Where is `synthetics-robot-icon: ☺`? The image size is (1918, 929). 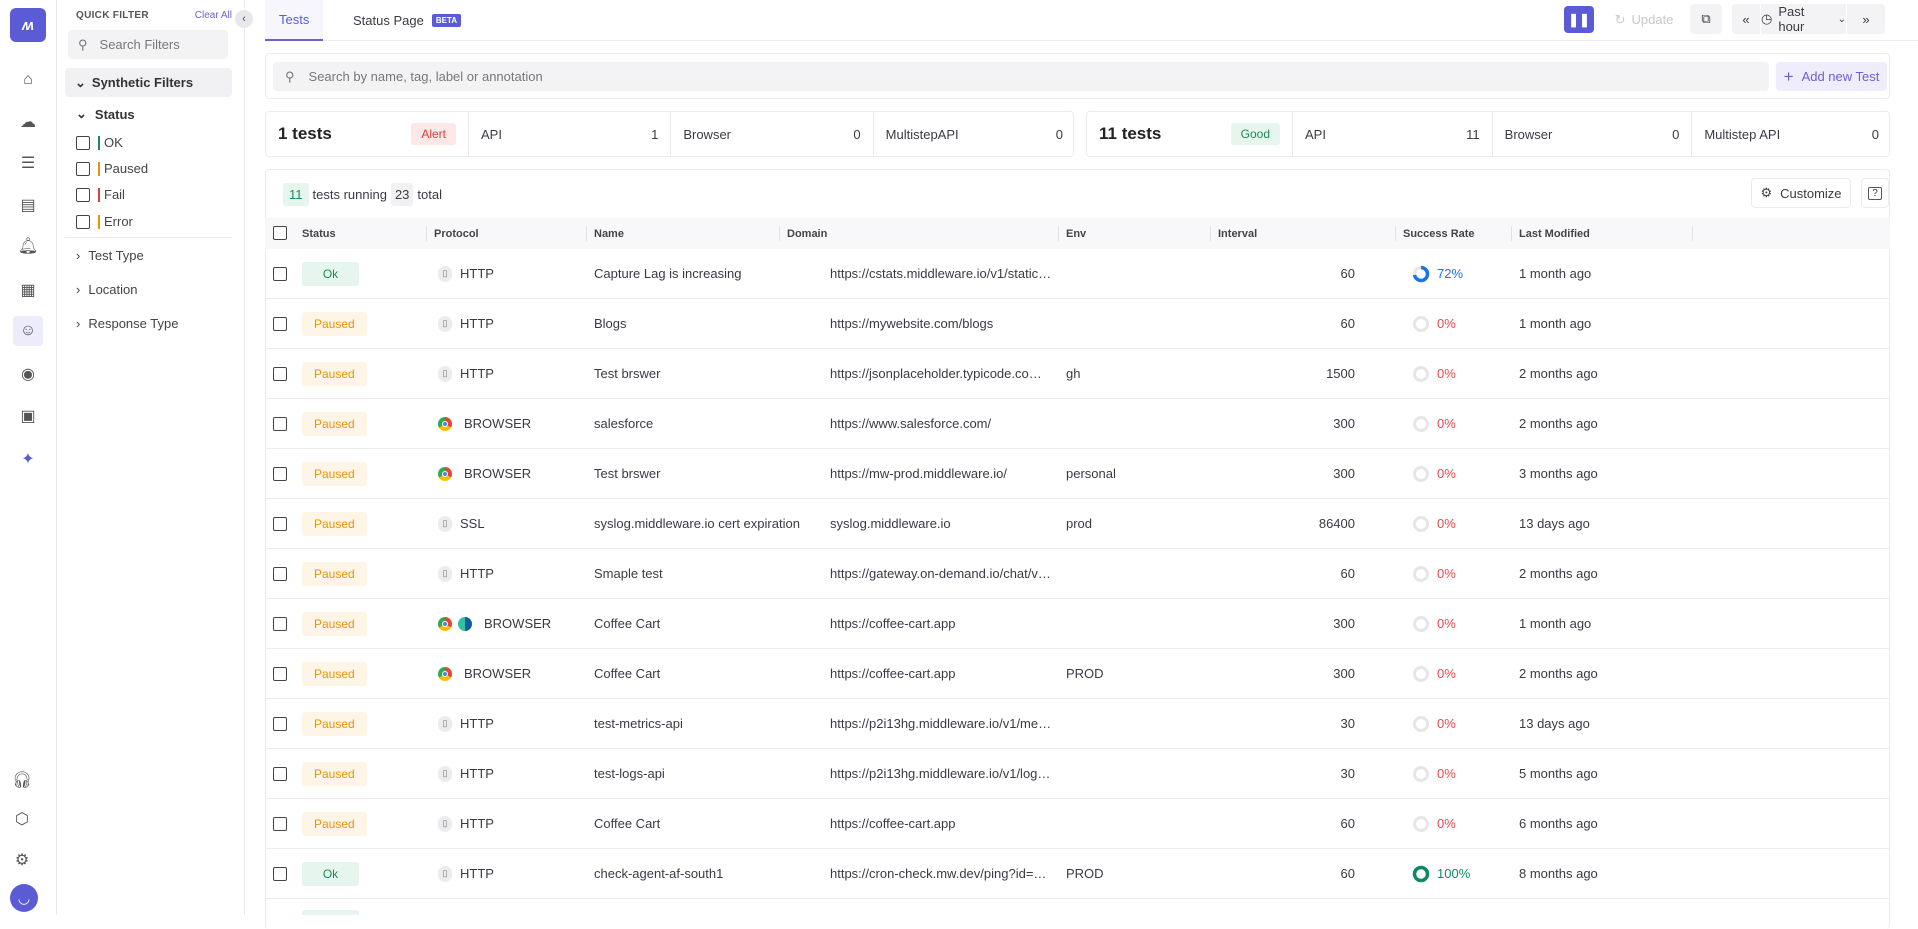
synthetics-robot-icon: ☺ is located at coordinates (28, 331).